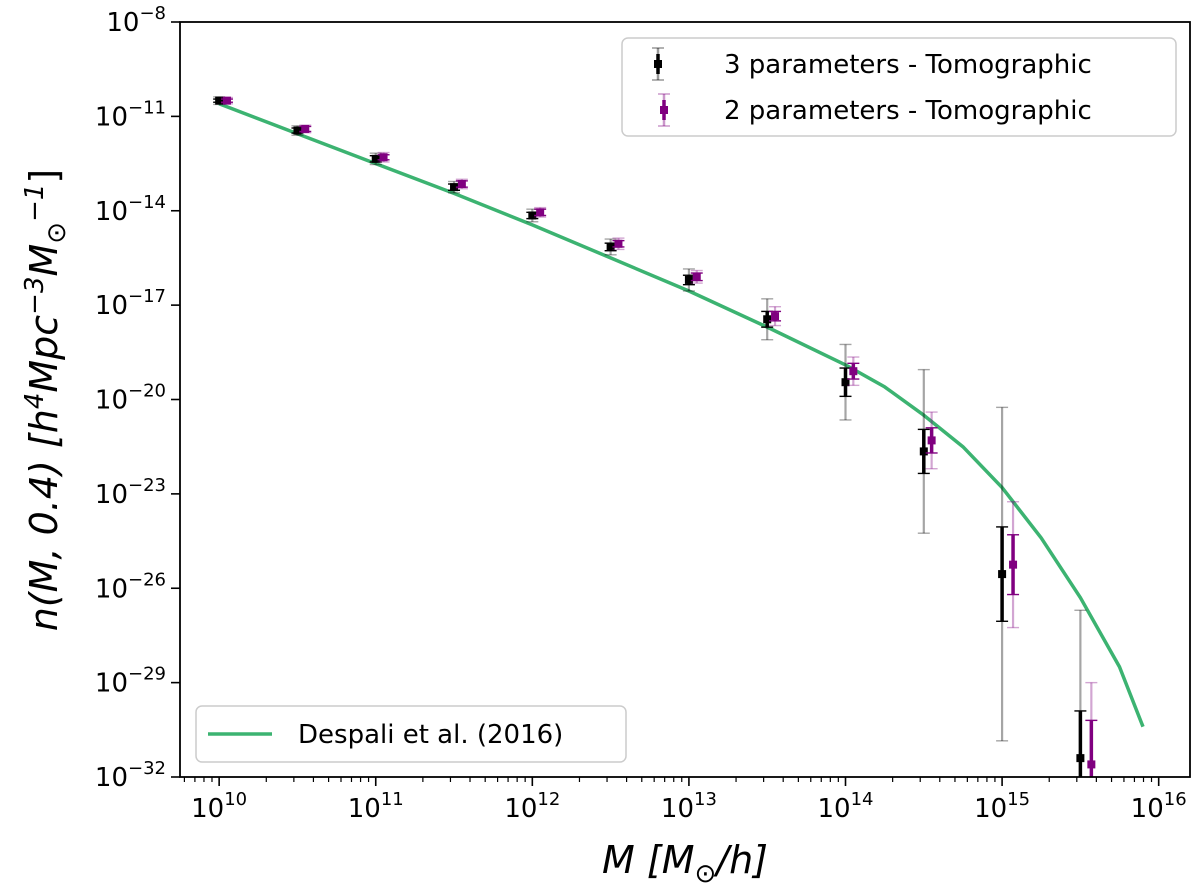  I want to click on y-tick-label: 10−29, so click(130, 681).